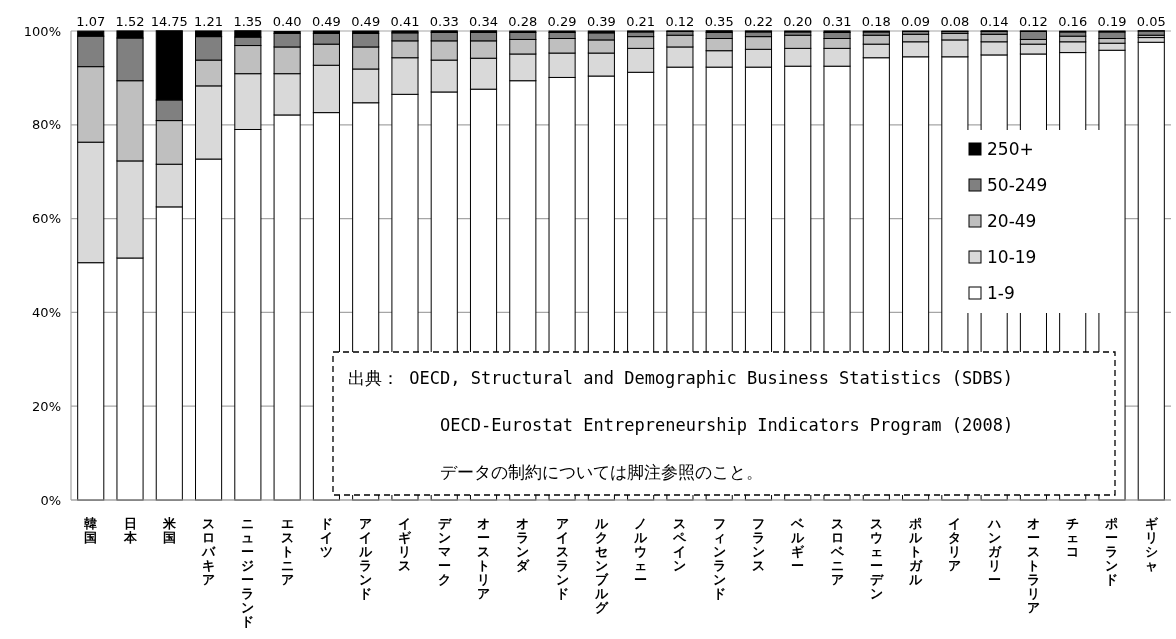  I want to click on data-label: 1.52, so click(130, 21).